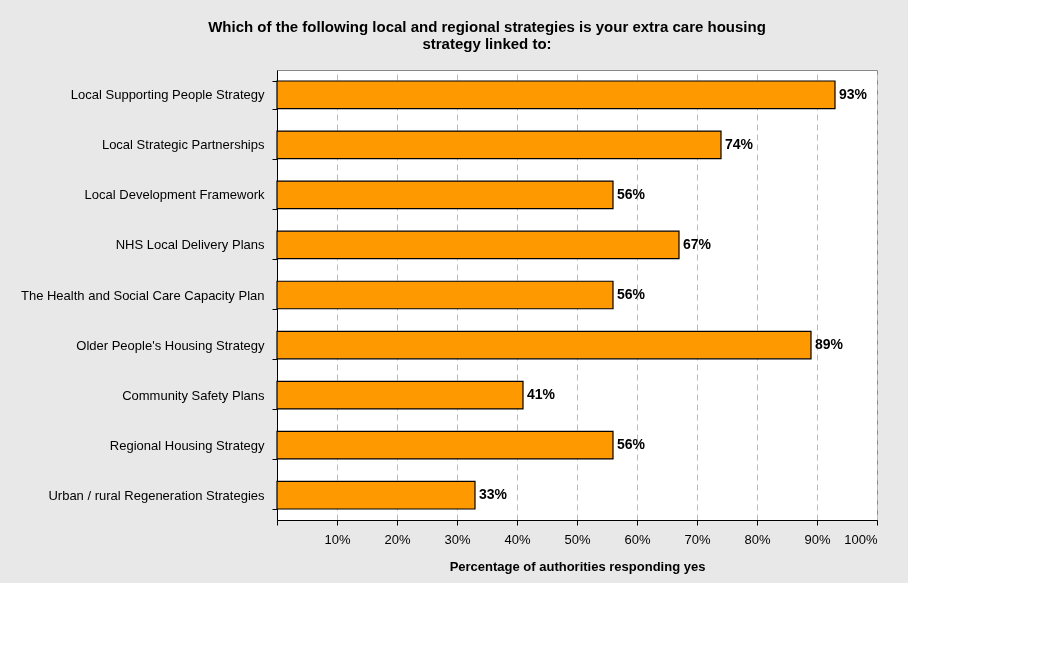 This screenshot has height=653, width=1049. I want to click on y-tick-label: Urban / rural Regeneration Strategies, so click(156, 495).